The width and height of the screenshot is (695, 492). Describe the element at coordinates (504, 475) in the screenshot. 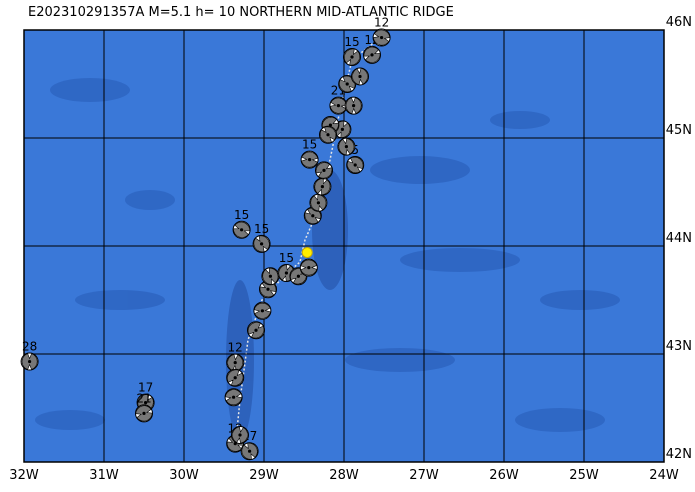

I see `x-tick-label: 26W` at that location.